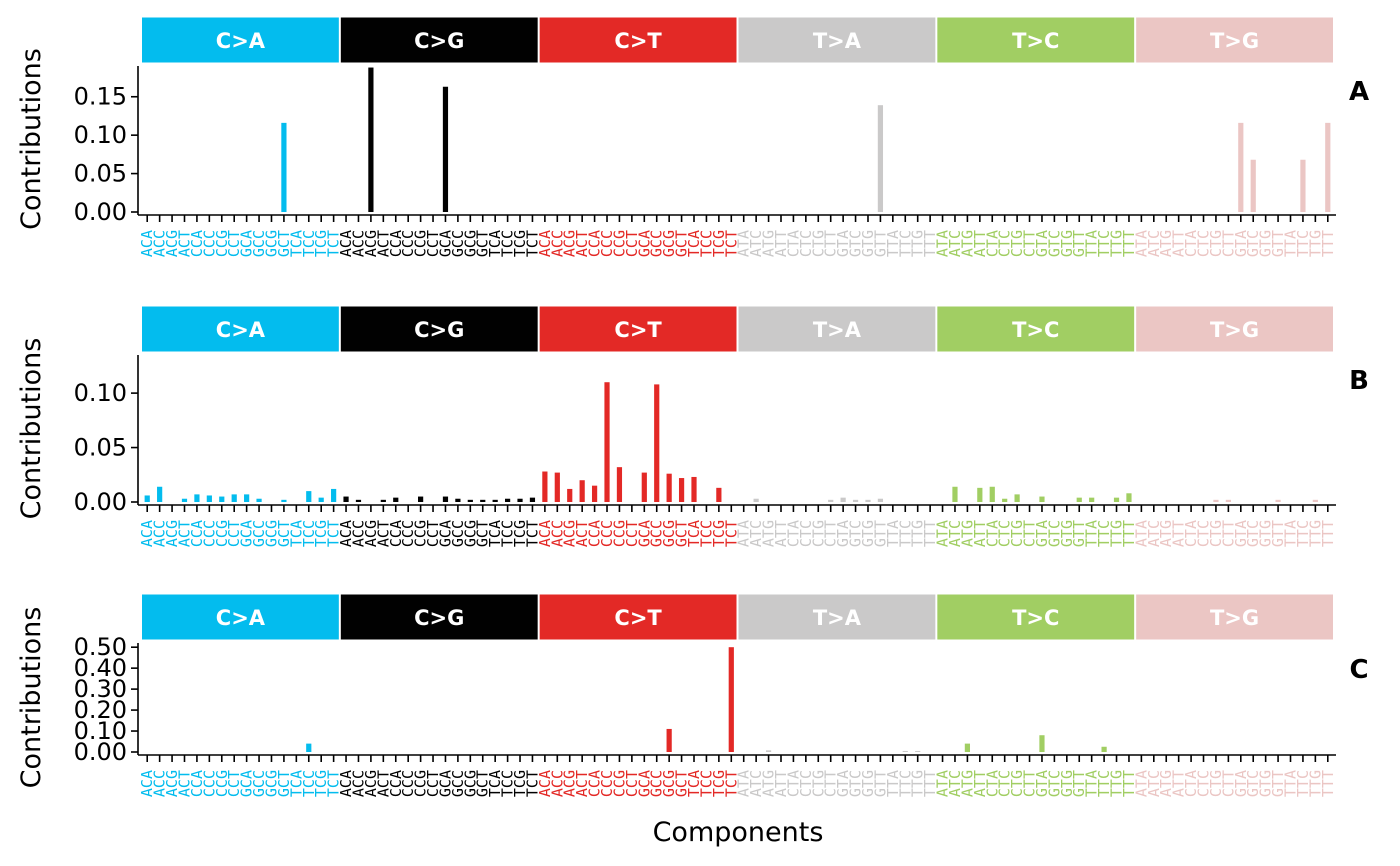  Describe the element at coordinates (100, 135) in the screenshot. I see `y-tick-label: 0.10` at that location.